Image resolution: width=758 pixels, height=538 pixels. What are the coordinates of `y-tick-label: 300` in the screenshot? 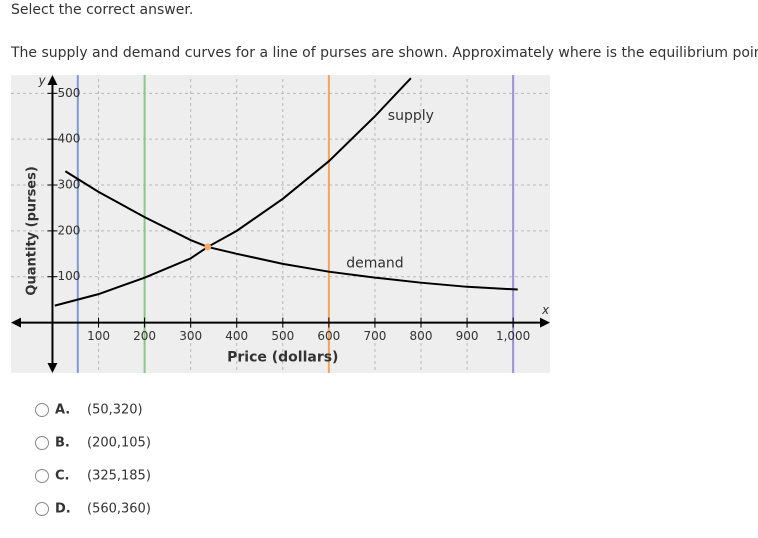 It's located at (68, 185).